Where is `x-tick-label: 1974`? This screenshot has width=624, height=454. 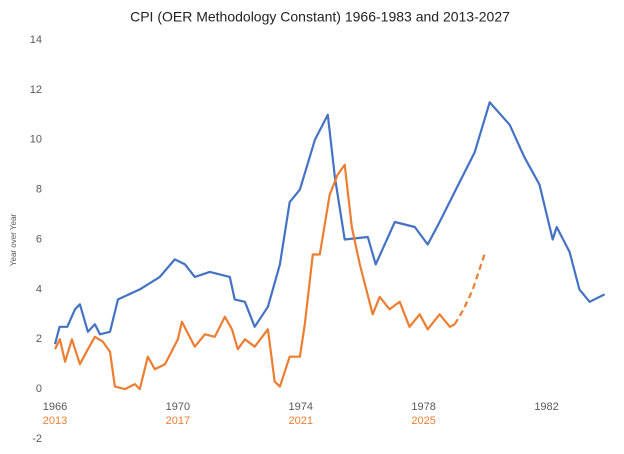 x-tick-label: 1974 is located at coordinates (301, 407).